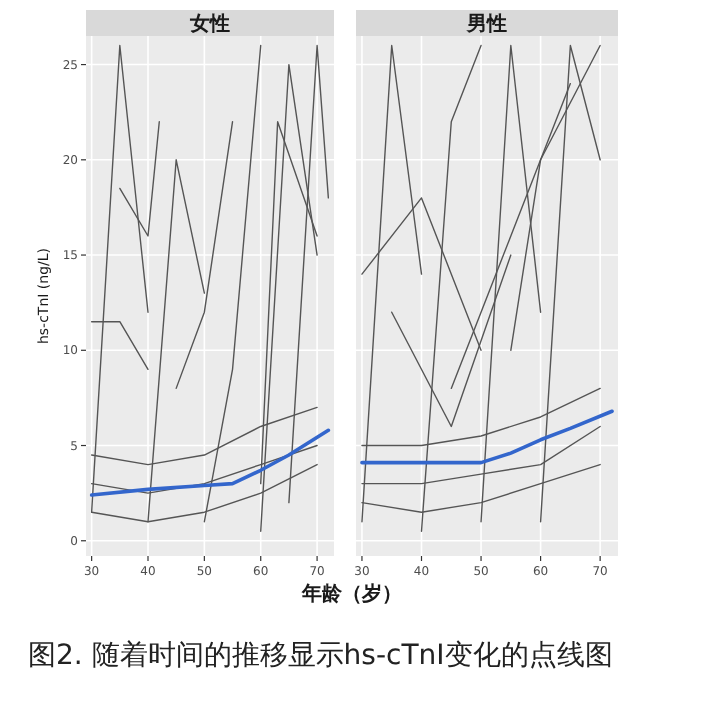 This screenshot has width=708, height=702. What do you see at coordinates (486, 24) in the screenshot?
I see `chart-title: 男性` at bounding box center [486, 24].